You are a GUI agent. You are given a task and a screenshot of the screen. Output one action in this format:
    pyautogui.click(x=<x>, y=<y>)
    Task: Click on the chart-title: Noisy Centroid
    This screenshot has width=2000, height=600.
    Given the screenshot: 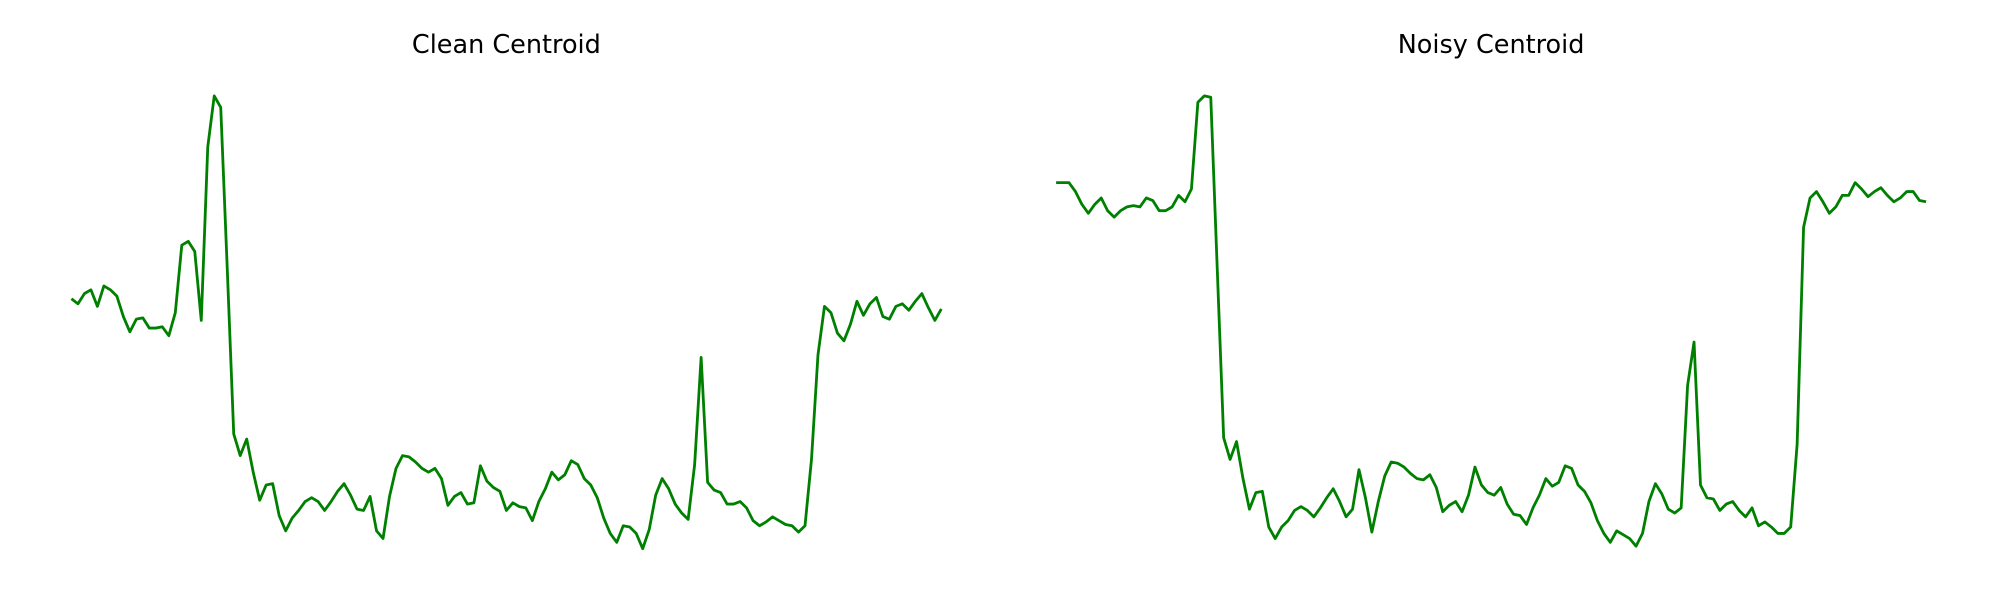 What is the action you would take?
    pyautogui.click(x=1491, y=45)
    